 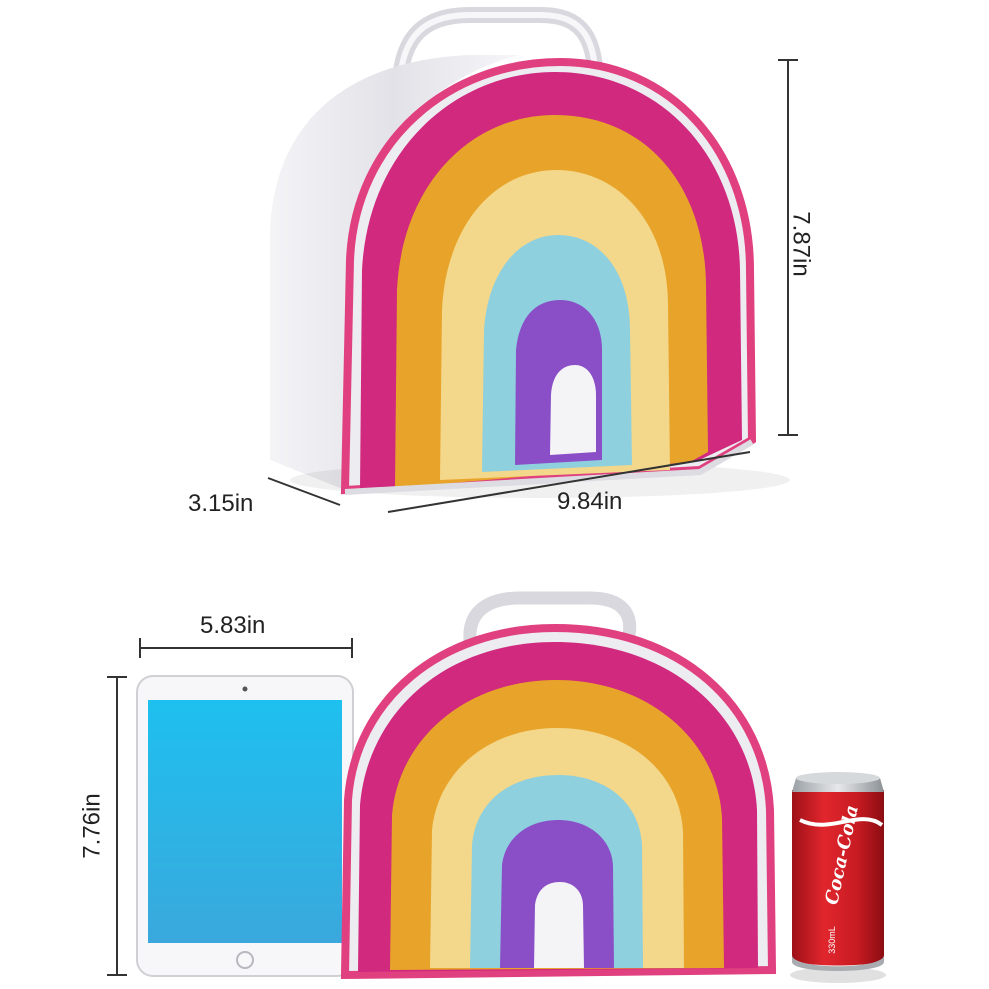 I want to click on tablet-home-button, so click(x=245, y=960).